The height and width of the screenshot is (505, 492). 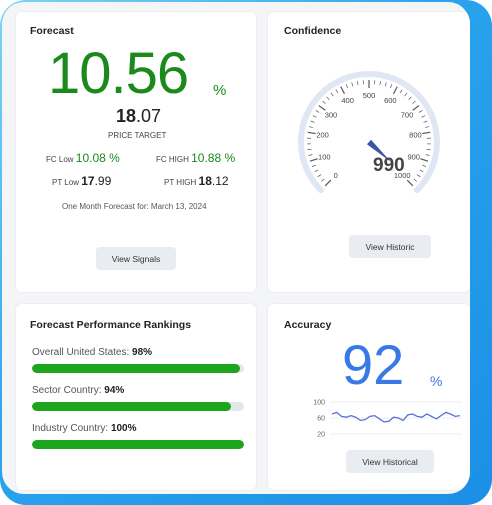 I want to click on accuracy-unit: %, so click(x=436, y=381).